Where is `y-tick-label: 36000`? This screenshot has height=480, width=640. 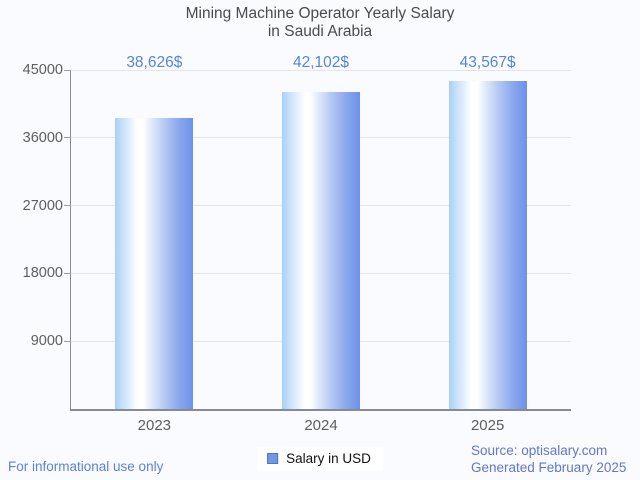
y-tick-label: 36000 is located at coordinates (42, 137).